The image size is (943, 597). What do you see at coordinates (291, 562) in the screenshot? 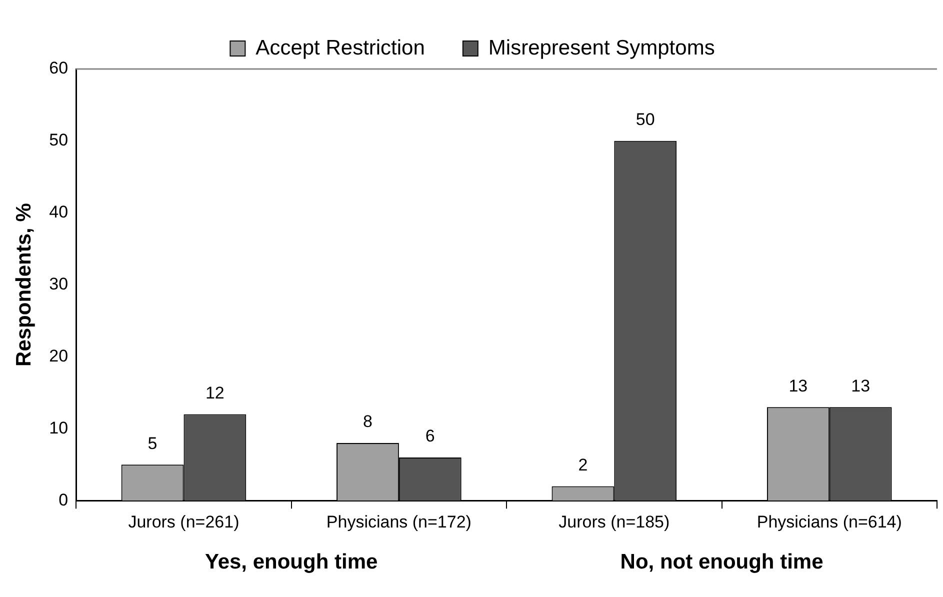
I see `text: Yes, enough time` at bounding box center [291, 562].